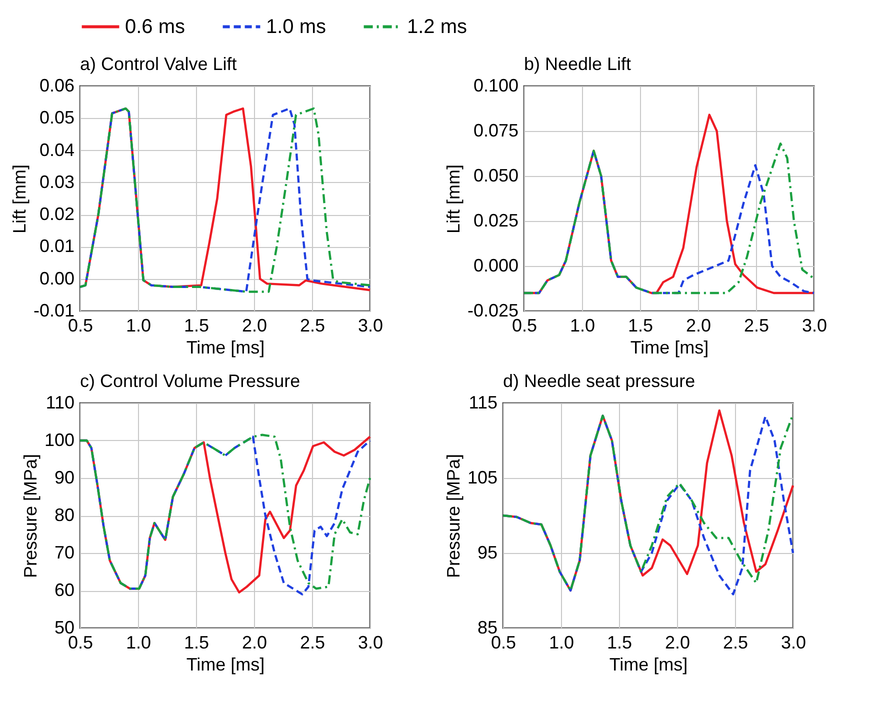  I want to click on y-tick-label: 0.075, so click(495, 130).